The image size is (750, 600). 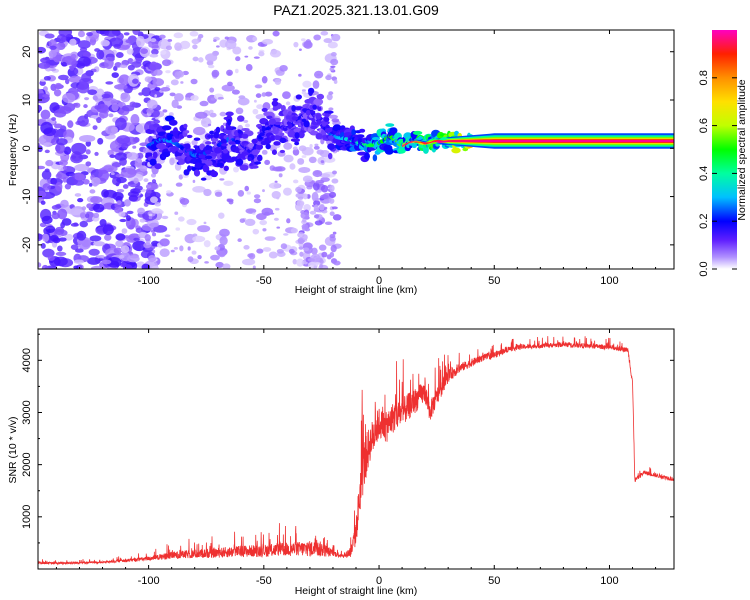 What do you see at coordinates (27, 360) in the screenshot?
I see `snr-y-tick-label: 4000` at bounding box center [27, 360].